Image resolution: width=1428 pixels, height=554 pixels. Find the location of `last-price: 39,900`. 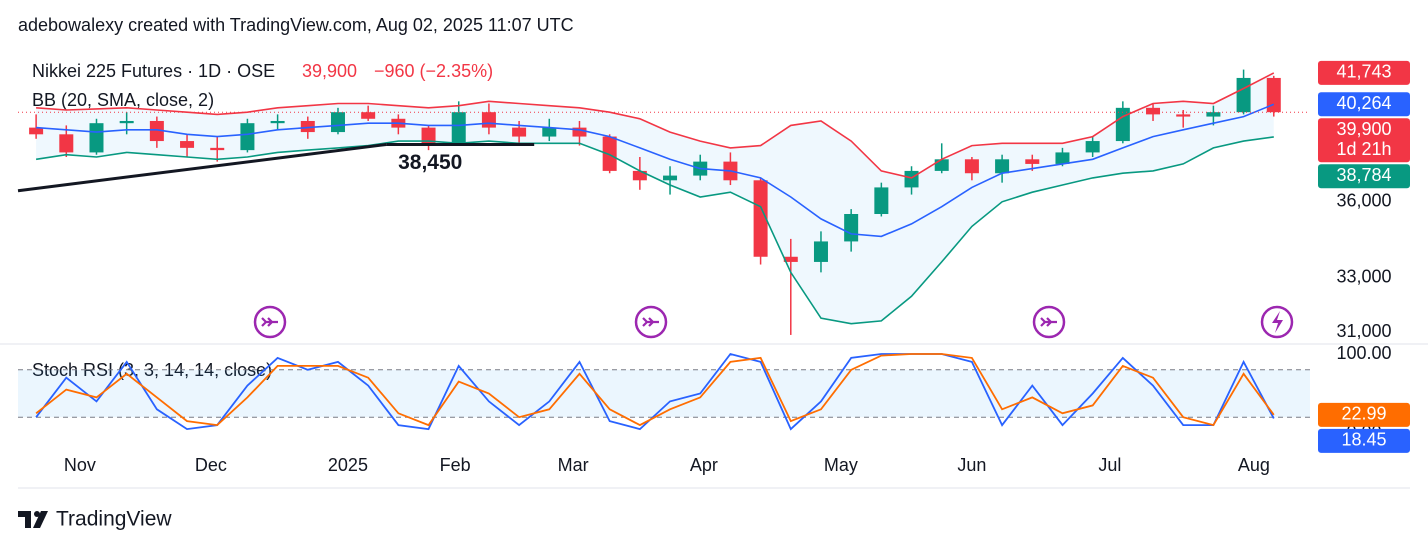

last-price: 39,900 is located at coordinates (329, 71).